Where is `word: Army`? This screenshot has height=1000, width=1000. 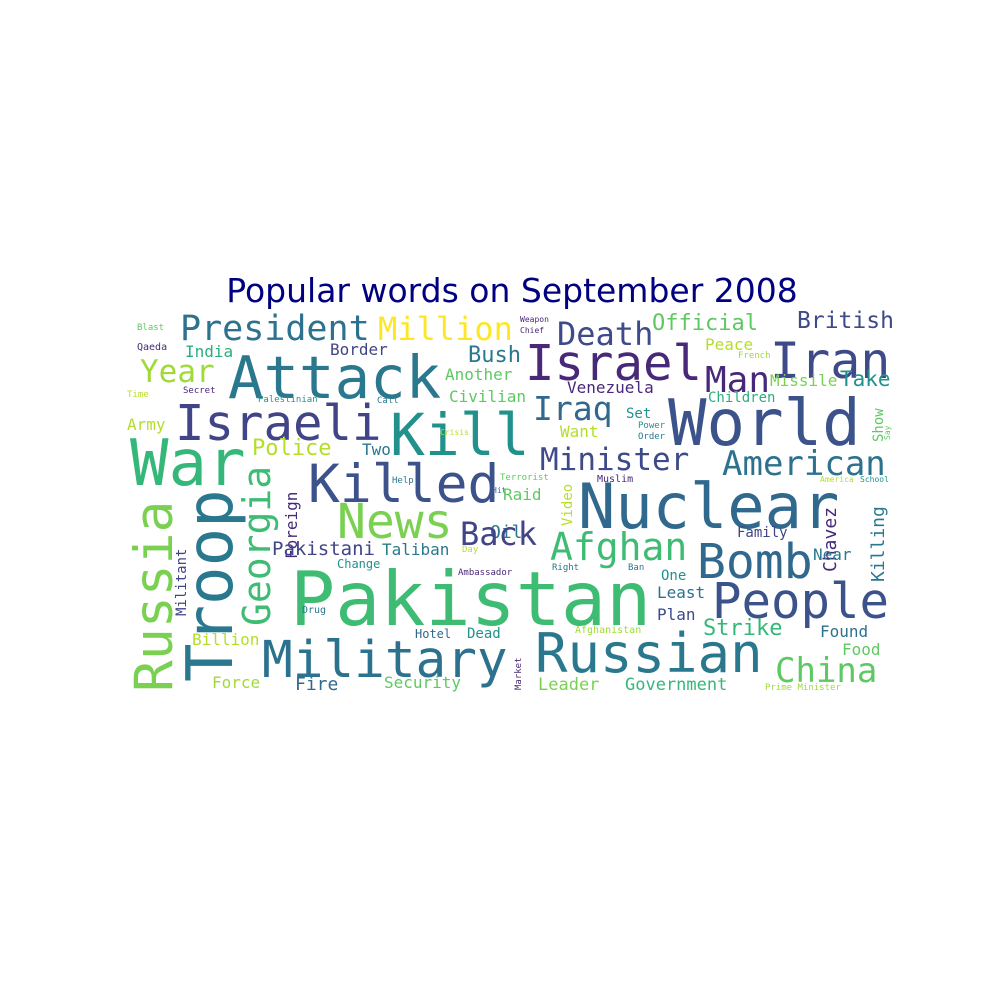 word: Army is located at coordinates (146, 424).